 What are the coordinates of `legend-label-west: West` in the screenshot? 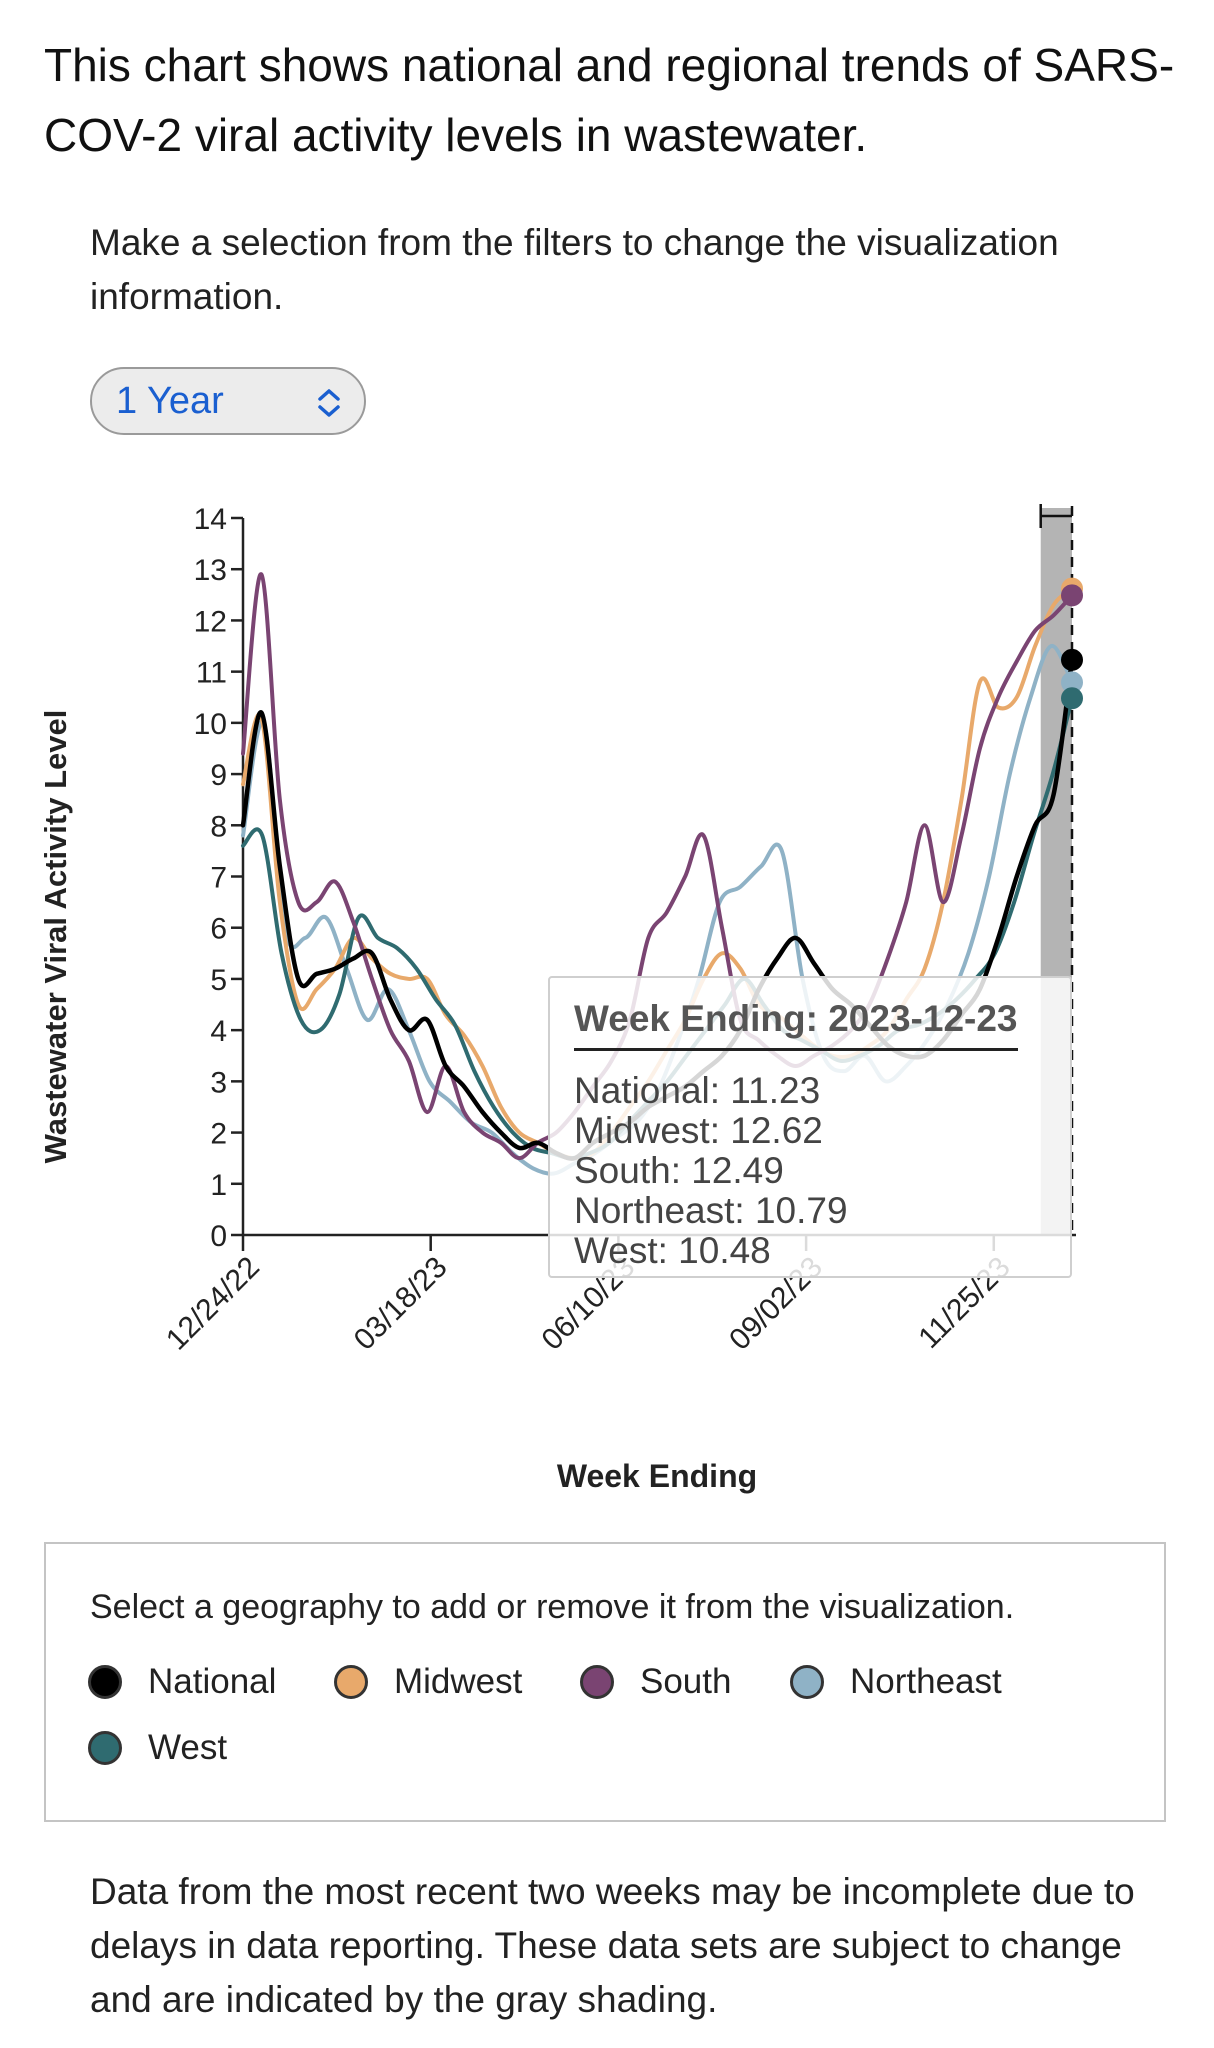 It's located at (188, 1747).